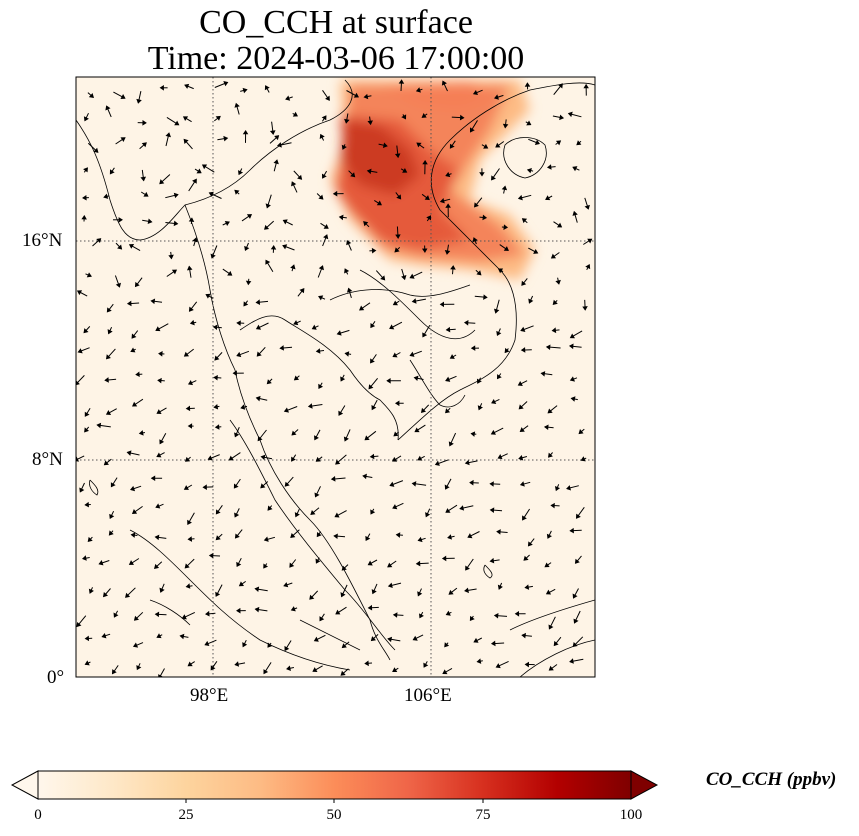 The width and height of the screenshot is (859, 836). I want to click on map-title: CO_CCH at surface, so click(336, 22).